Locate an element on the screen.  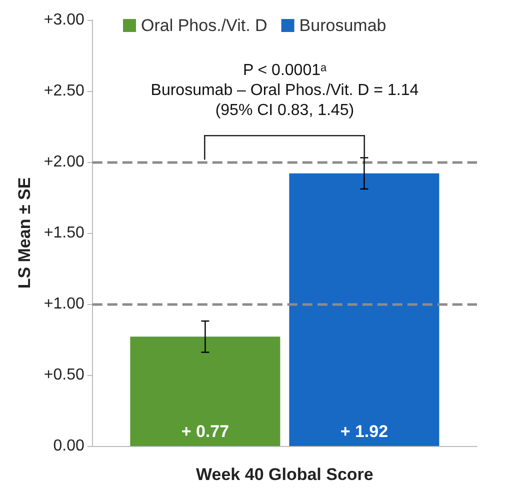
y-tick-label: +1.50 is located at coordinates (64, 233).